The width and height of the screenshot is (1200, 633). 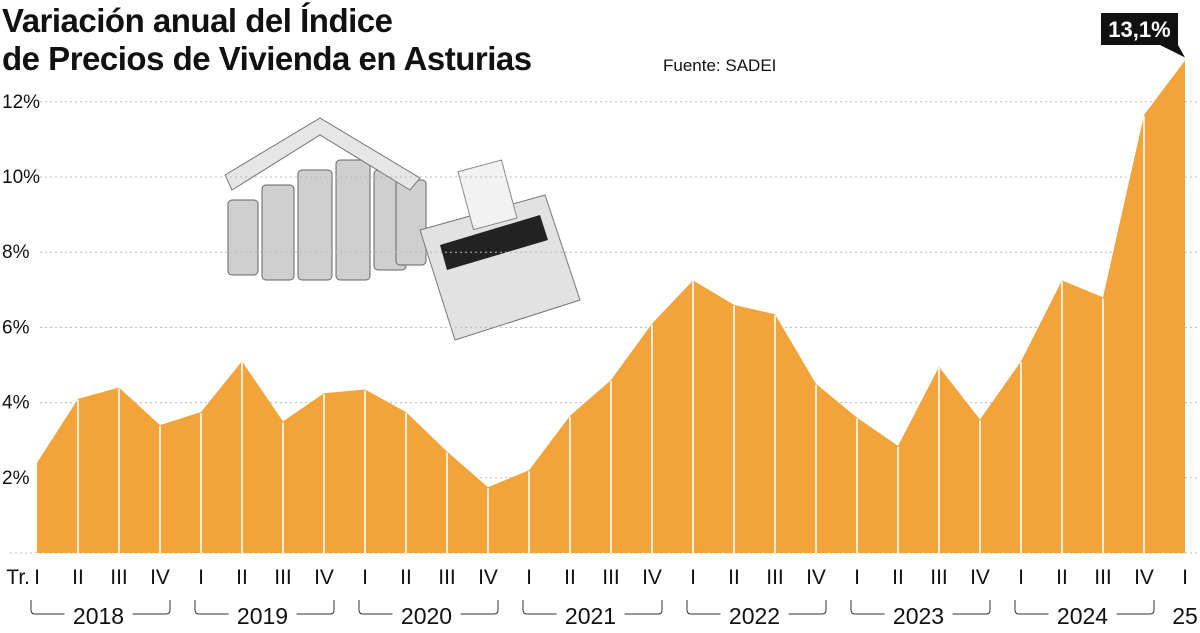 I want to click on y-tick-label: 10%, so click(x=21, y=177).